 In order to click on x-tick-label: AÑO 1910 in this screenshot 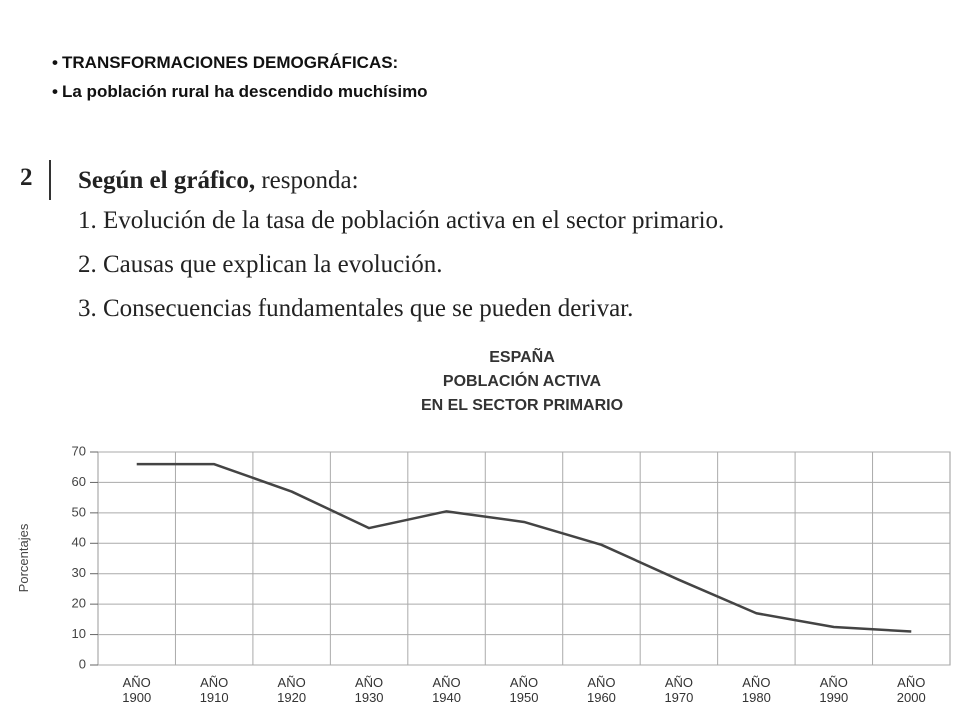, I will do `click(214, 690)`.